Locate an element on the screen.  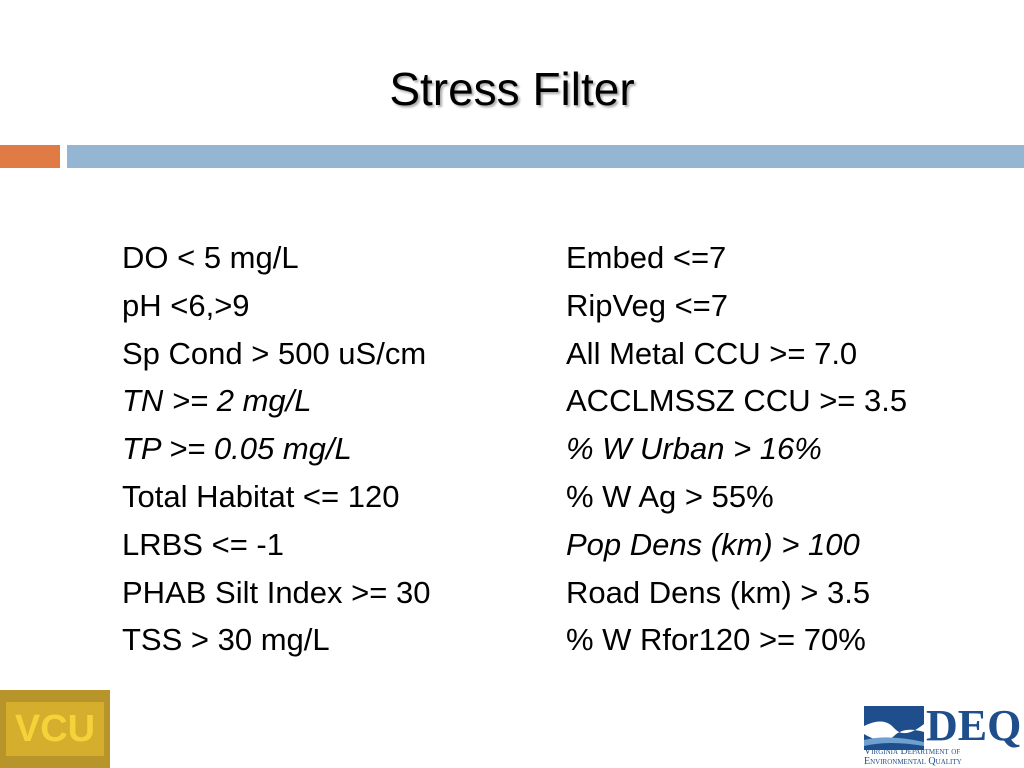
criterion: % W Ag > 55% is located at coordinates (670, 496).